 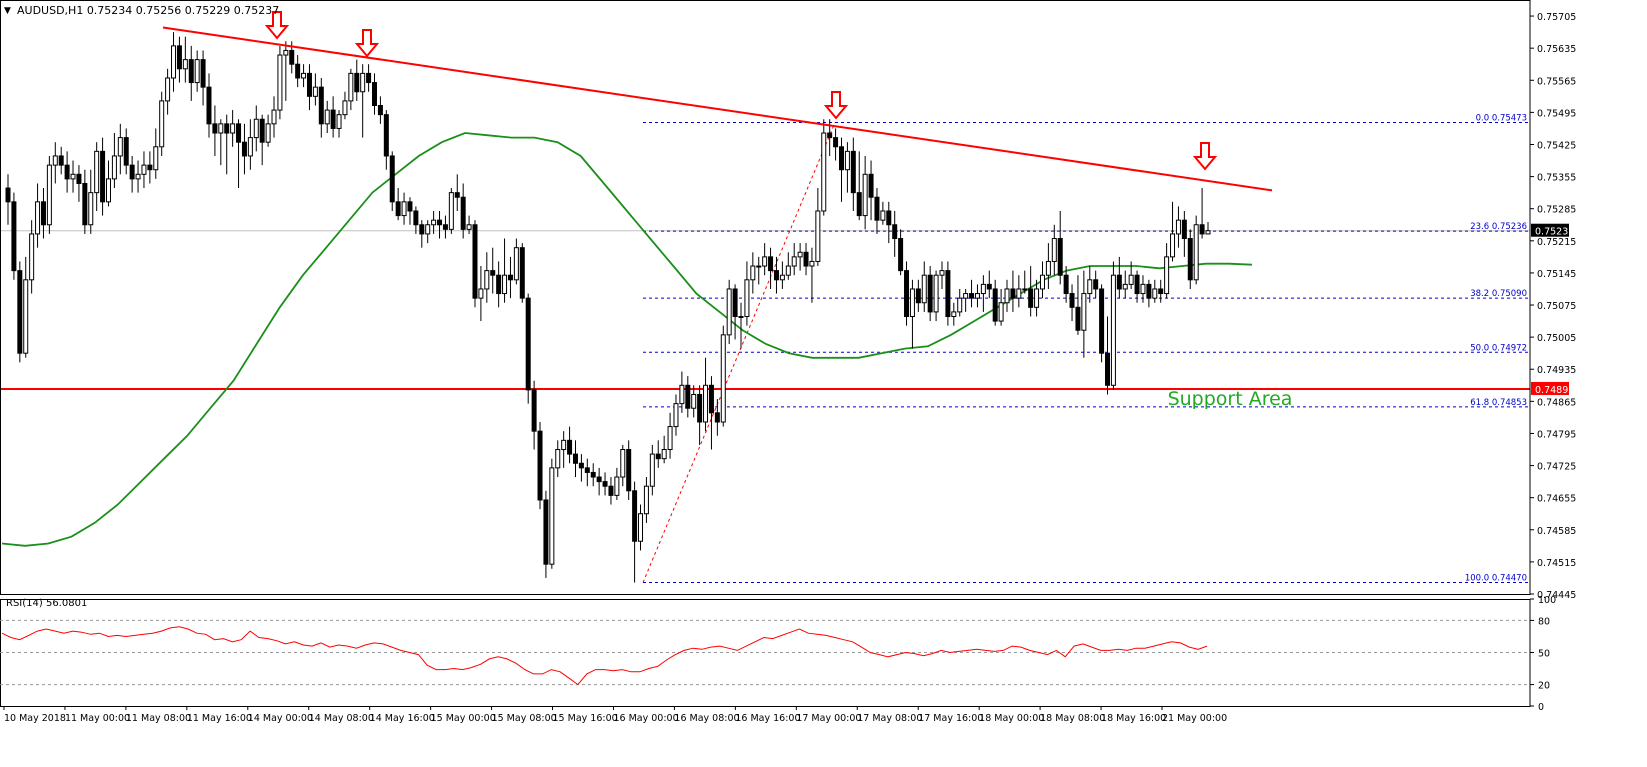 I want to click on price-tick-label: 0.75565, so click(x=1556, y=81).